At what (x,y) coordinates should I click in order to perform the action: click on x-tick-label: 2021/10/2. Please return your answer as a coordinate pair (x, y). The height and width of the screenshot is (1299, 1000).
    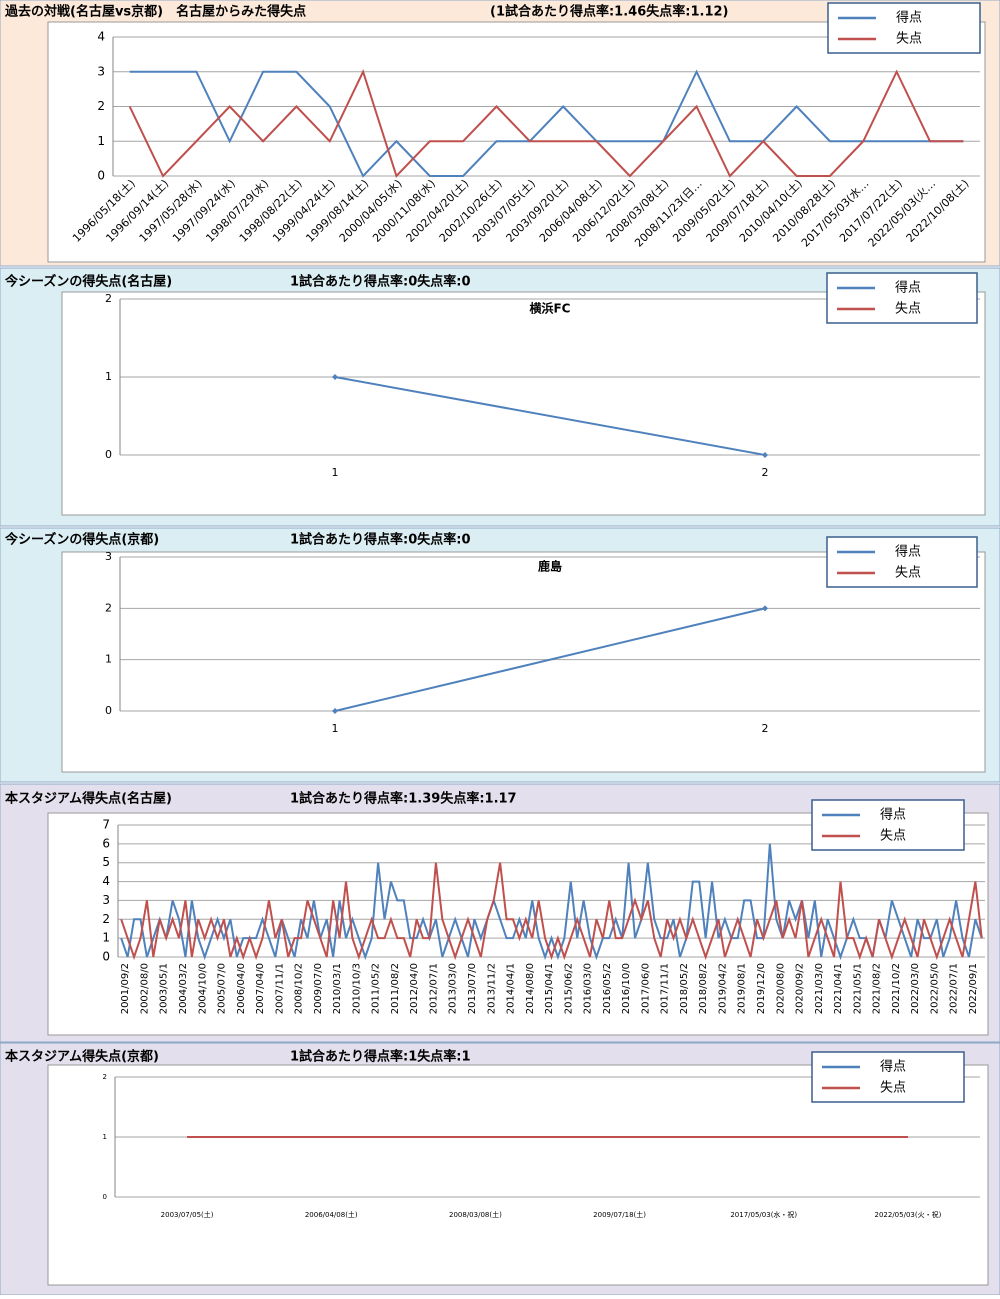
    Looking at the image, I should click on (896, 988).